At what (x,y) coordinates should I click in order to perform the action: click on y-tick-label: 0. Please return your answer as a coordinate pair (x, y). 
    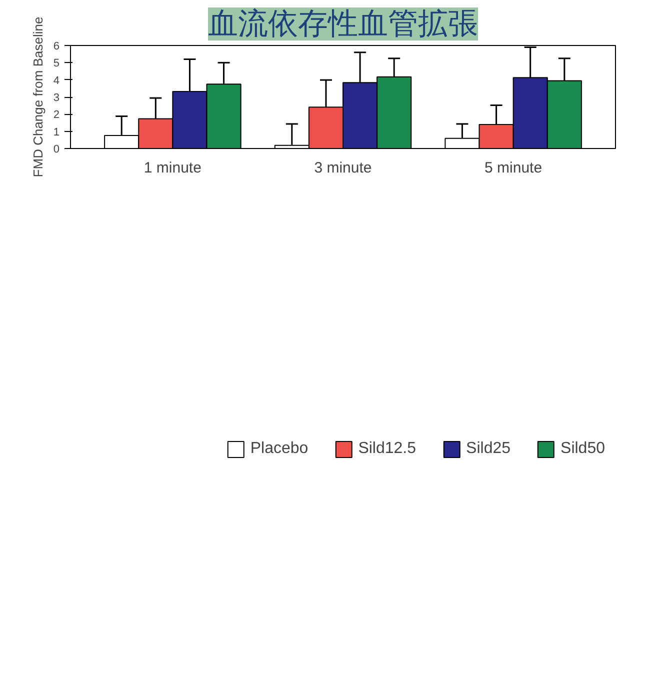
    Looking at the image, I should click on (56, 150).